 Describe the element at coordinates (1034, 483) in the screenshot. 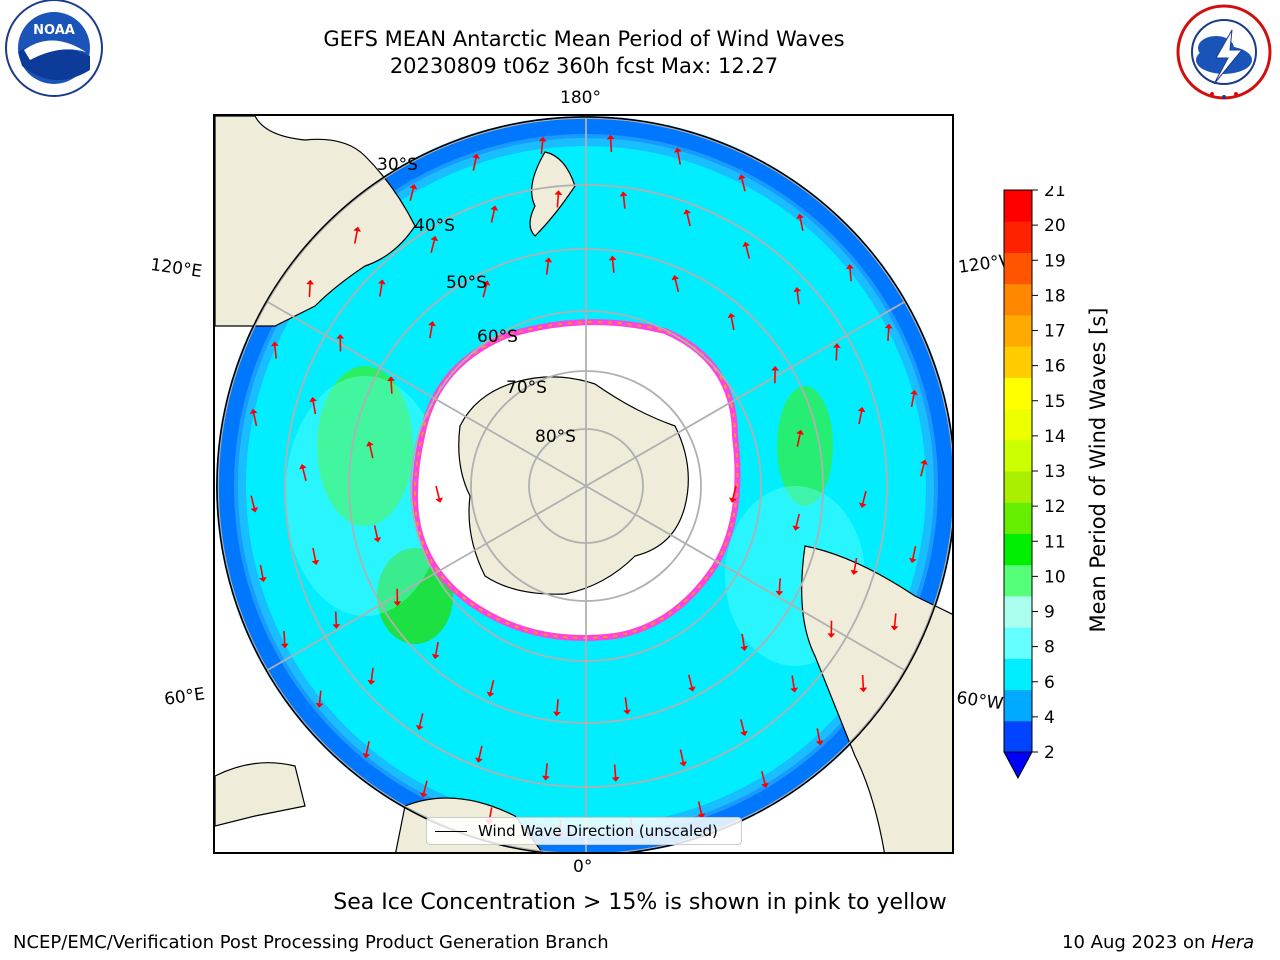

I see `colorbar: 2 4 6 8 9 10 11 12 13 14 15 16 17 18 19 20 21` at that location.